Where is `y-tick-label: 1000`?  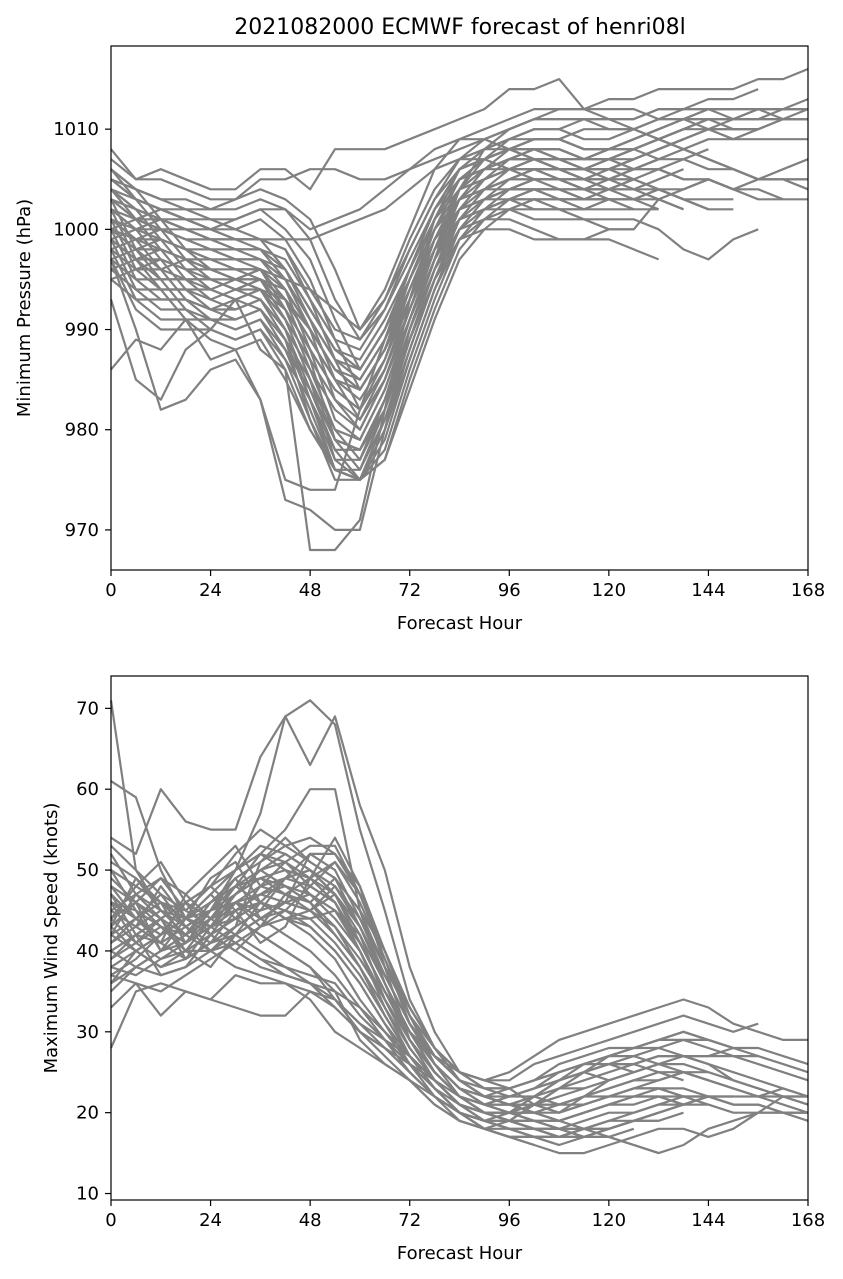
y-tick-label: 1000 is located at coordinates (76, 229).